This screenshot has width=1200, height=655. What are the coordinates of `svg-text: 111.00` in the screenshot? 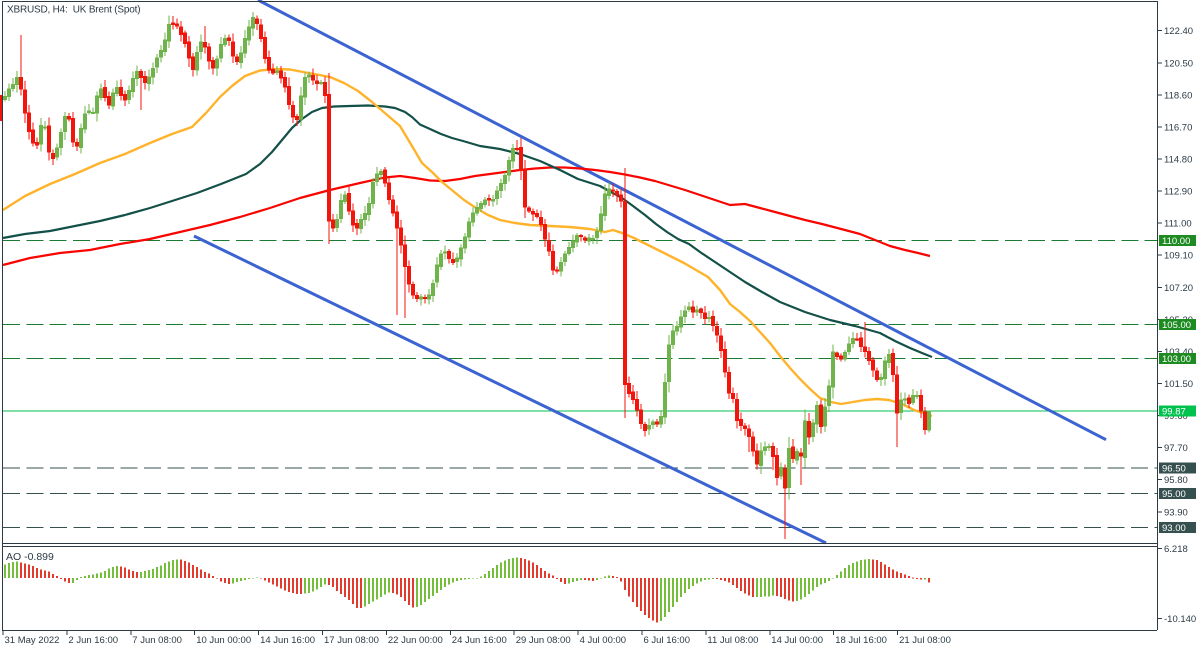 It's located at (1178, 224).